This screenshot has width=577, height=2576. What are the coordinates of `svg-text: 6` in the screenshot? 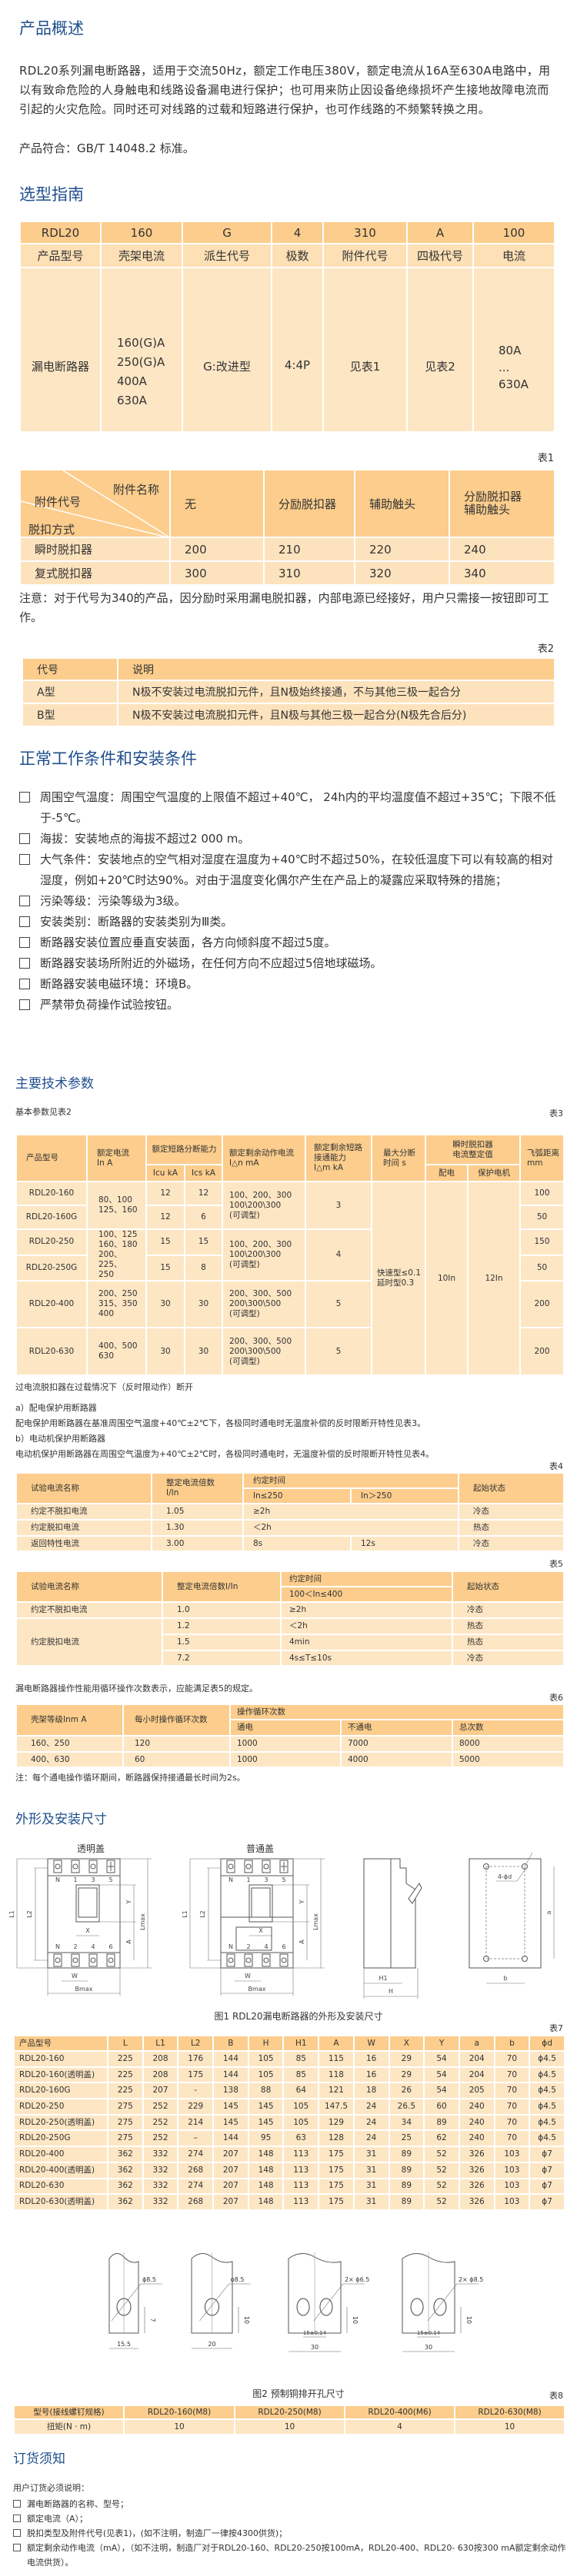 It's located at (110, 1947).